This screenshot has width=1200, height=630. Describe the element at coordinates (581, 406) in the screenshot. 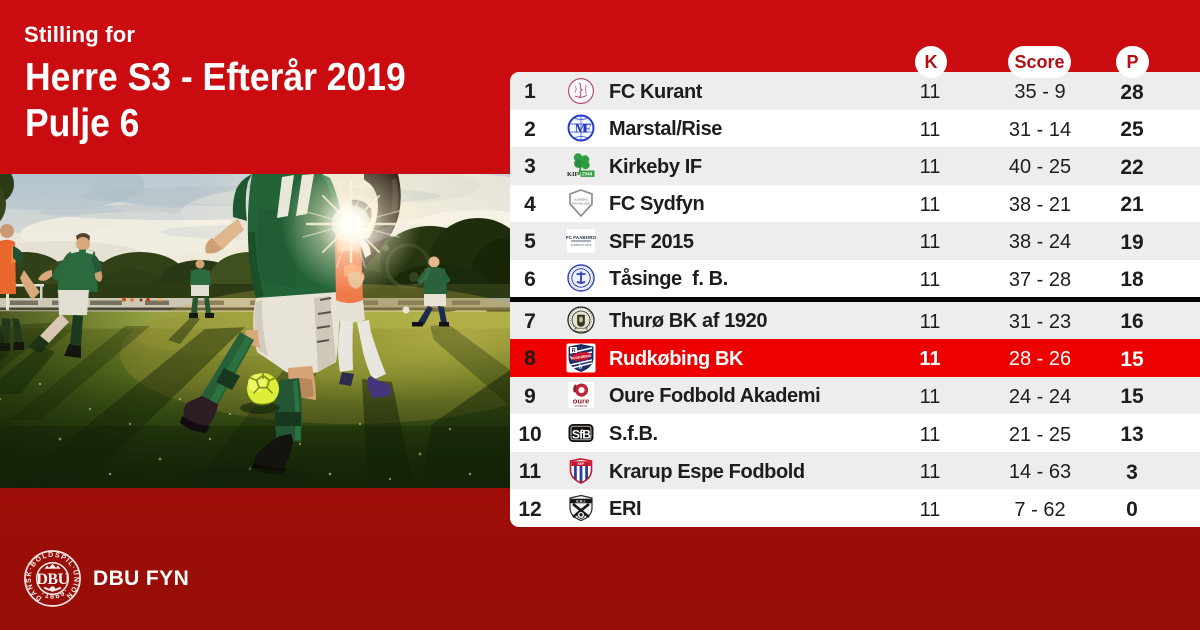

I see `svg-text: FODBOLD` at that location.